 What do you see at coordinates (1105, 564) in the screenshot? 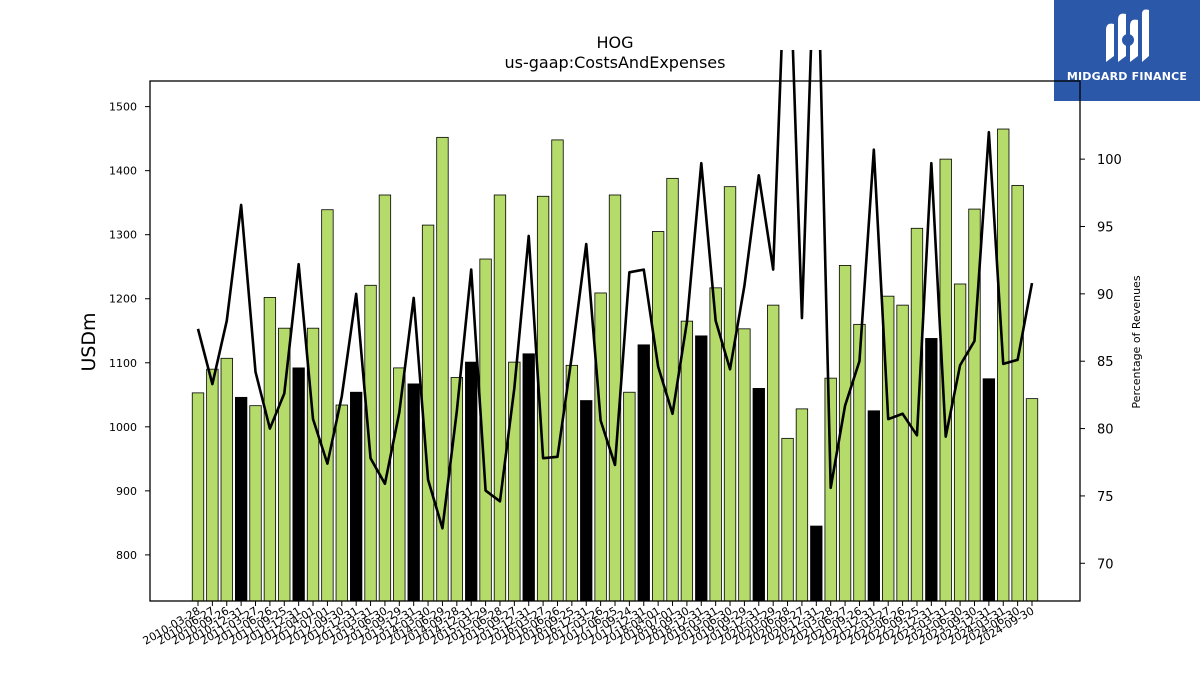
I see `y2-tick-label: 70` at bounding box center [1105, 564].